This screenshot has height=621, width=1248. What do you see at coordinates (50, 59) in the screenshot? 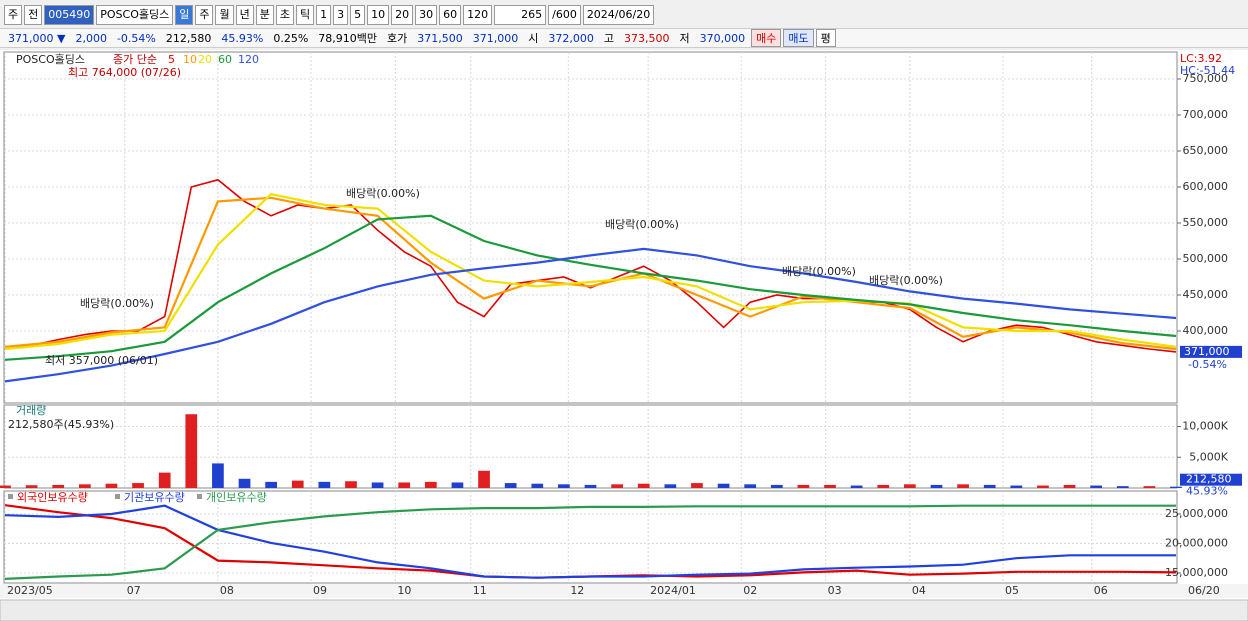
I see `chart-title: POSCO홀딩스` at bounding box center [50, 59].